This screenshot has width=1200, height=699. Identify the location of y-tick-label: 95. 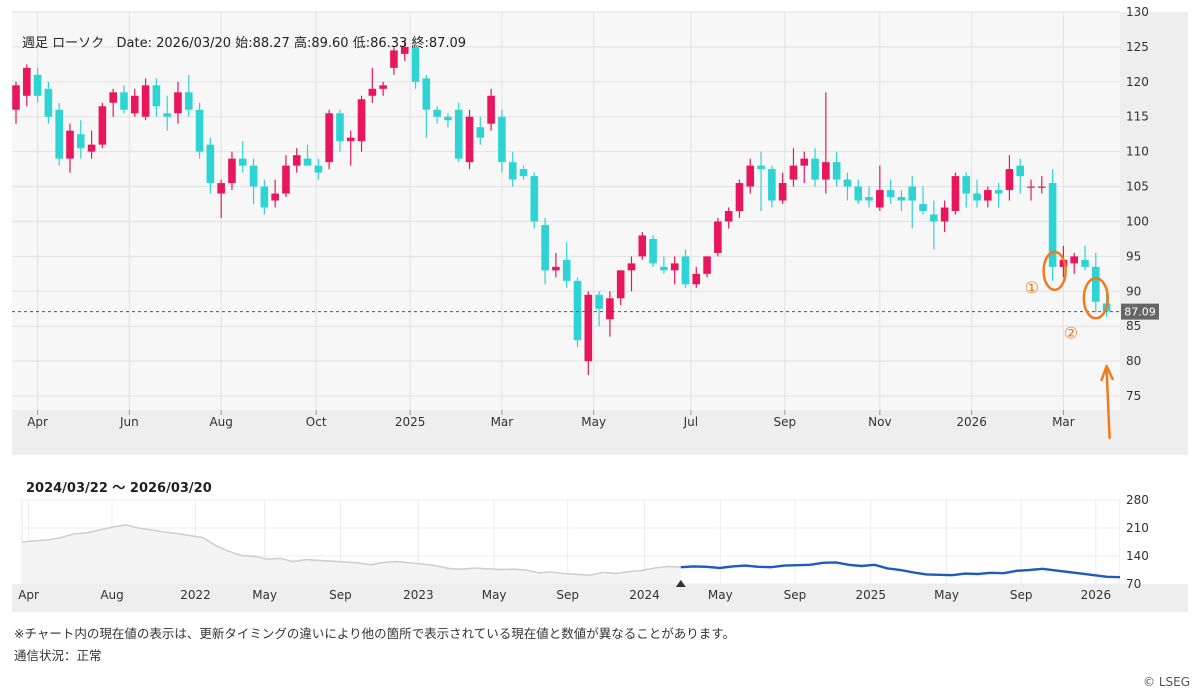
(1133, 256).